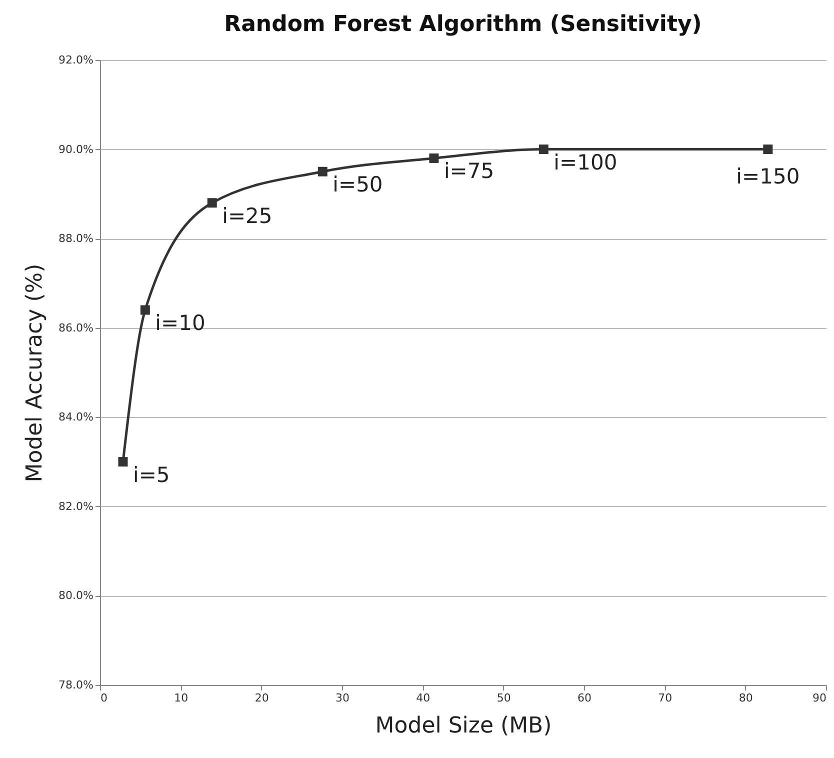 Image resolution: width=834 pixels, height=758 pixels. I want to click on annotation: i=75, so click(469, 171).